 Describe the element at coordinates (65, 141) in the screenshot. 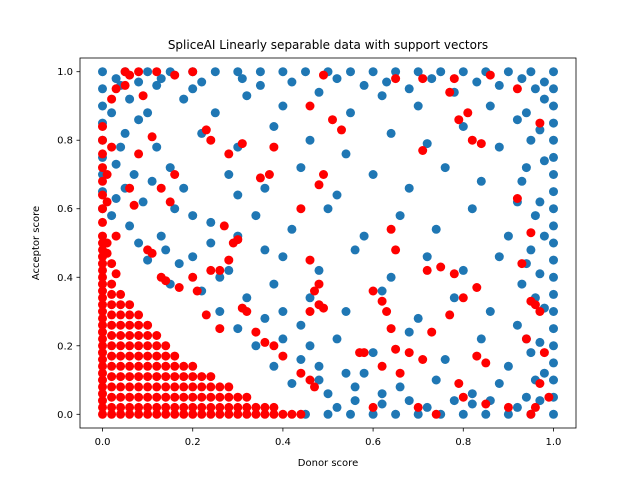

I see `y-tick-label: 0.8` at that location.